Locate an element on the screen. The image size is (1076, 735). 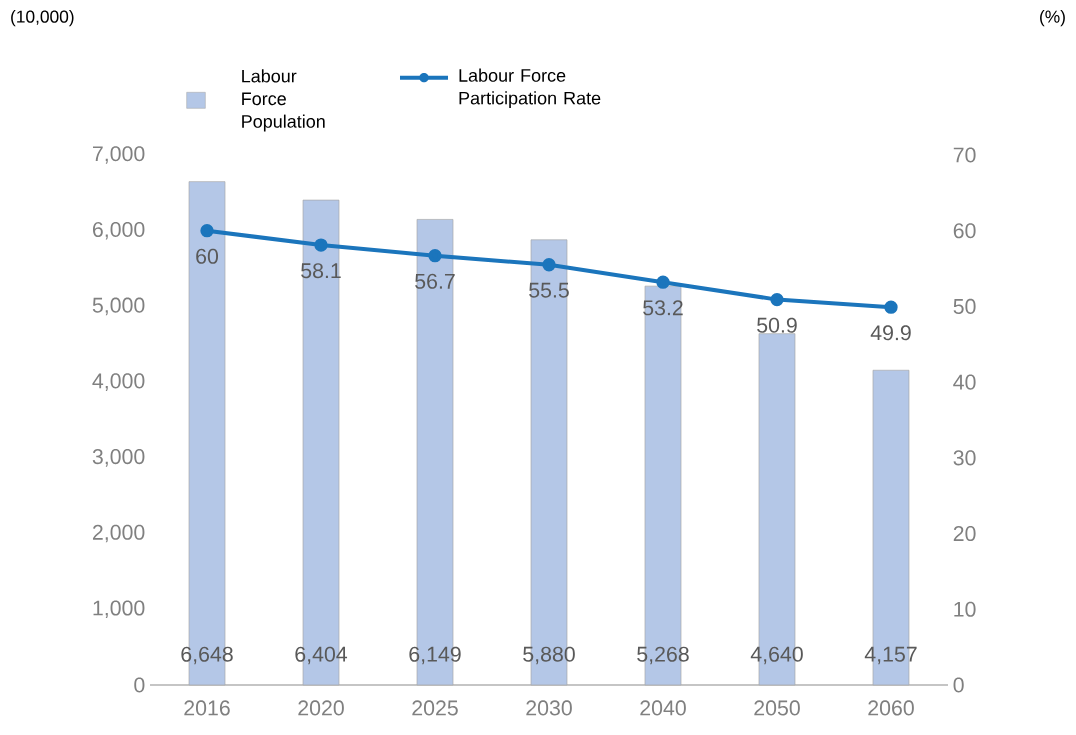
y2-tick-label: 70 is located at coordinates (964, 155).